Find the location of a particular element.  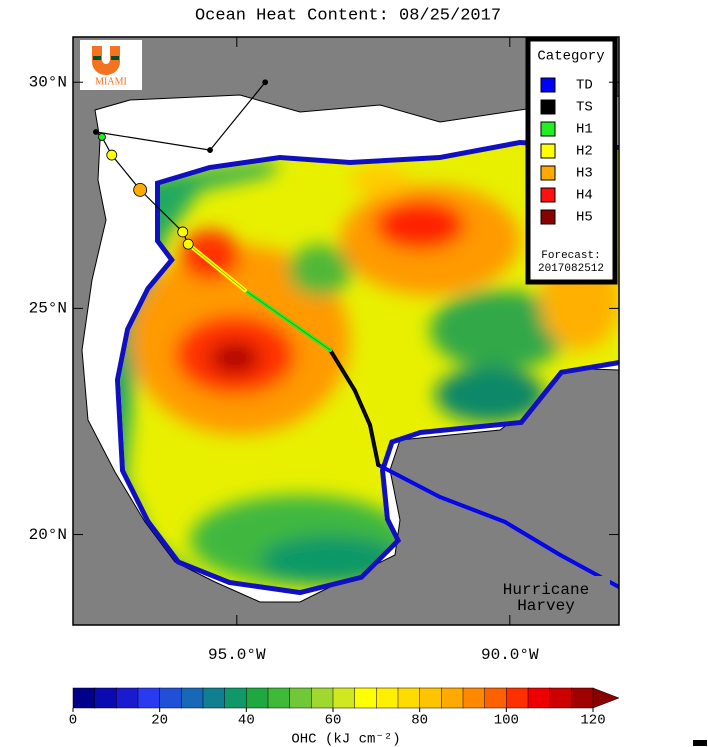

logo: MIAMI is located at coordinates (111, 65).